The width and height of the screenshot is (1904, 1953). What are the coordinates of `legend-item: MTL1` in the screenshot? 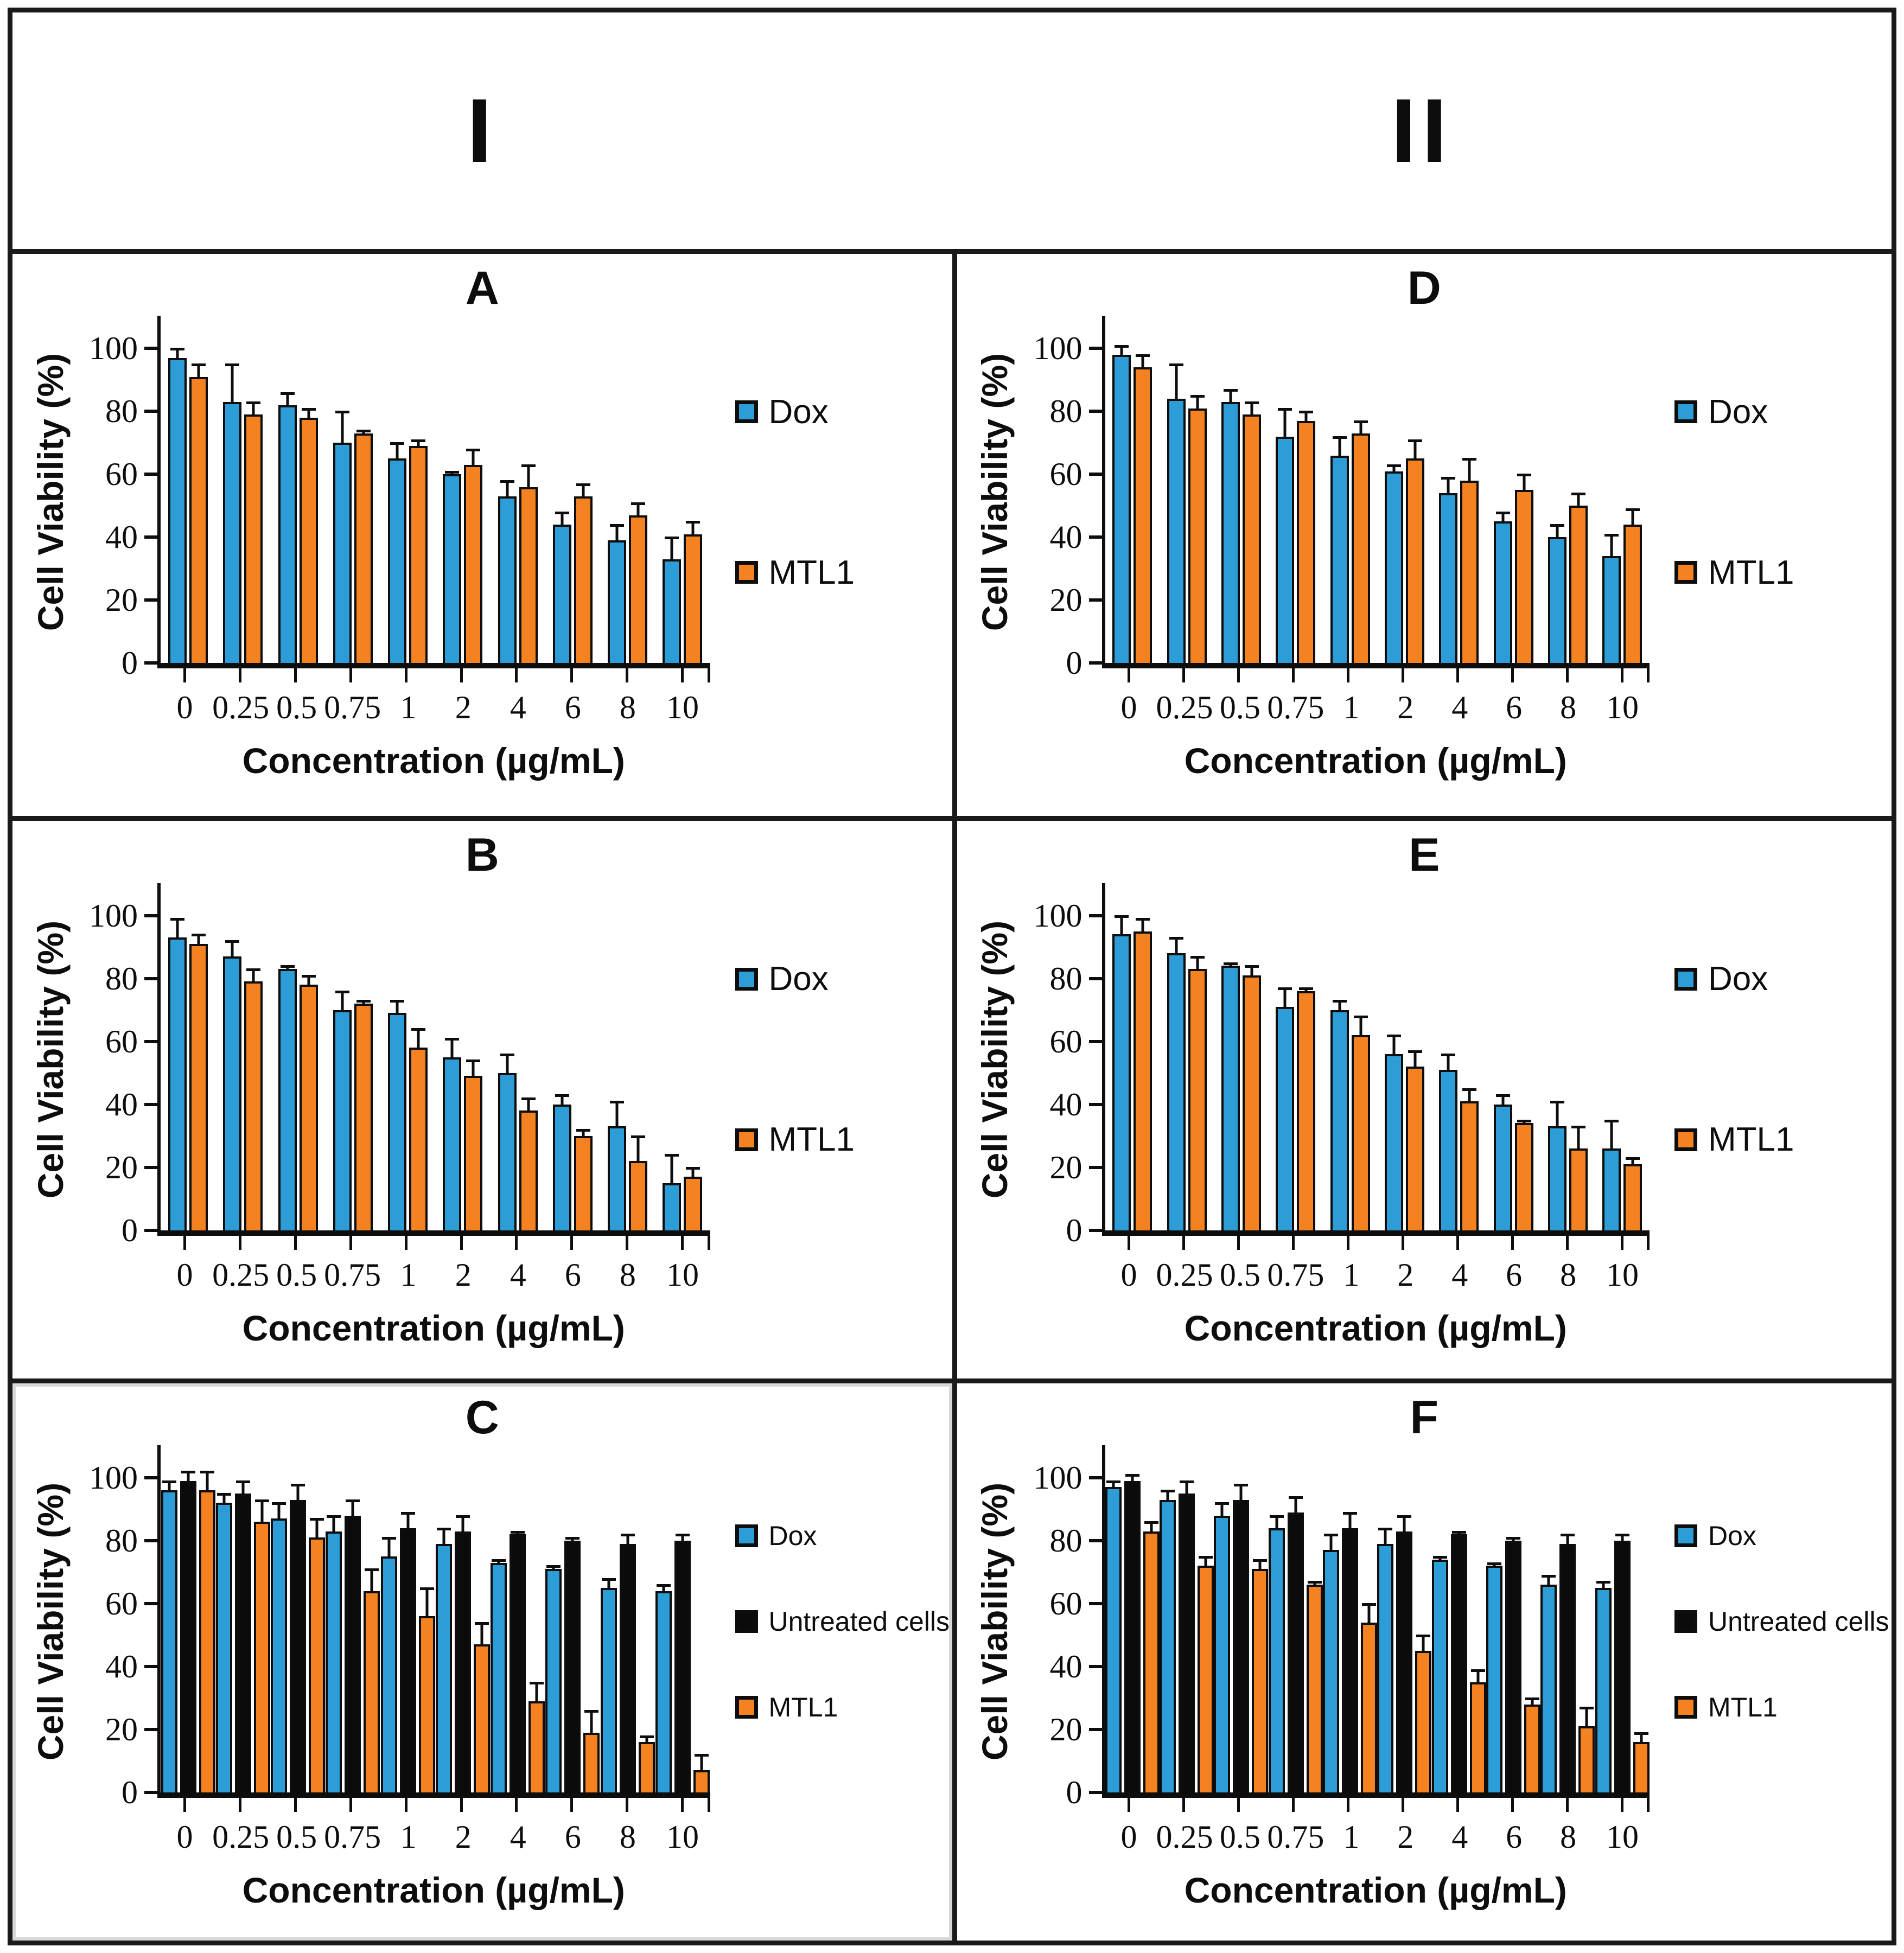 It's located at (839, 1139).